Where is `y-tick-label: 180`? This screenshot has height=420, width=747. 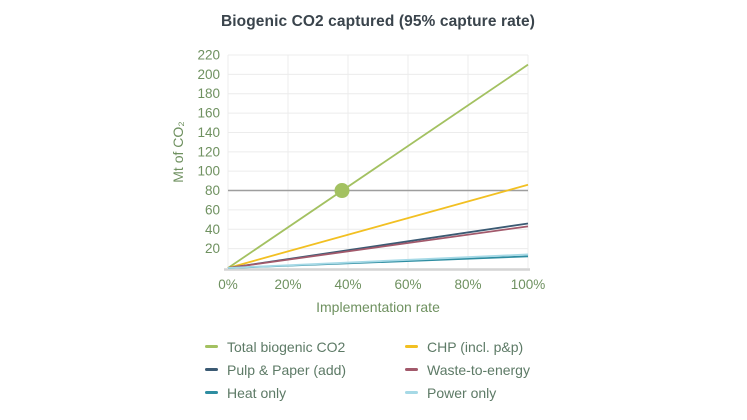
y-tick-label: 180 is located at coordinates (208, 93).